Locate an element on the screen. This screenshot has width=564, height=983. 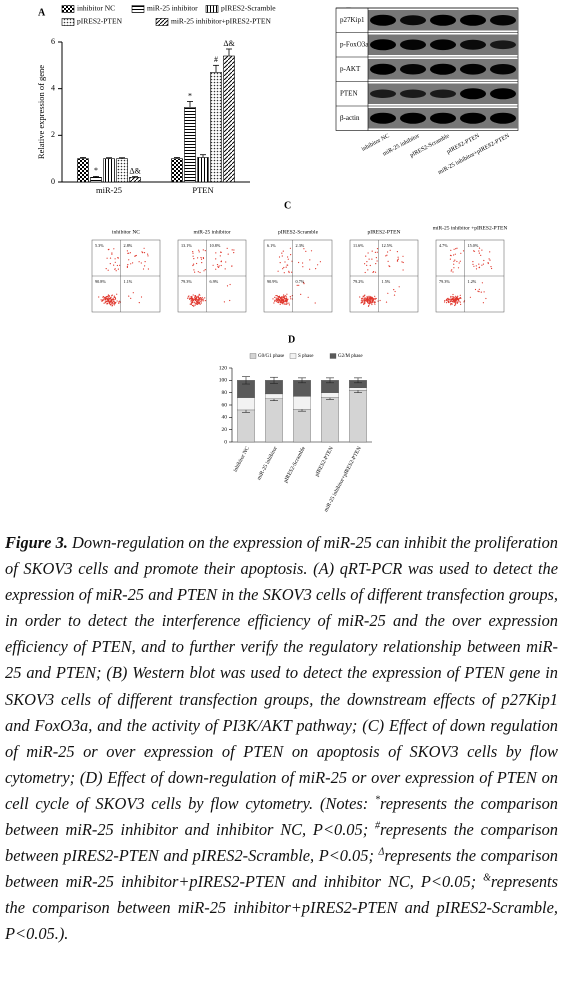
quadrant-percent: 10.8% is located at coordinates (215, 245).